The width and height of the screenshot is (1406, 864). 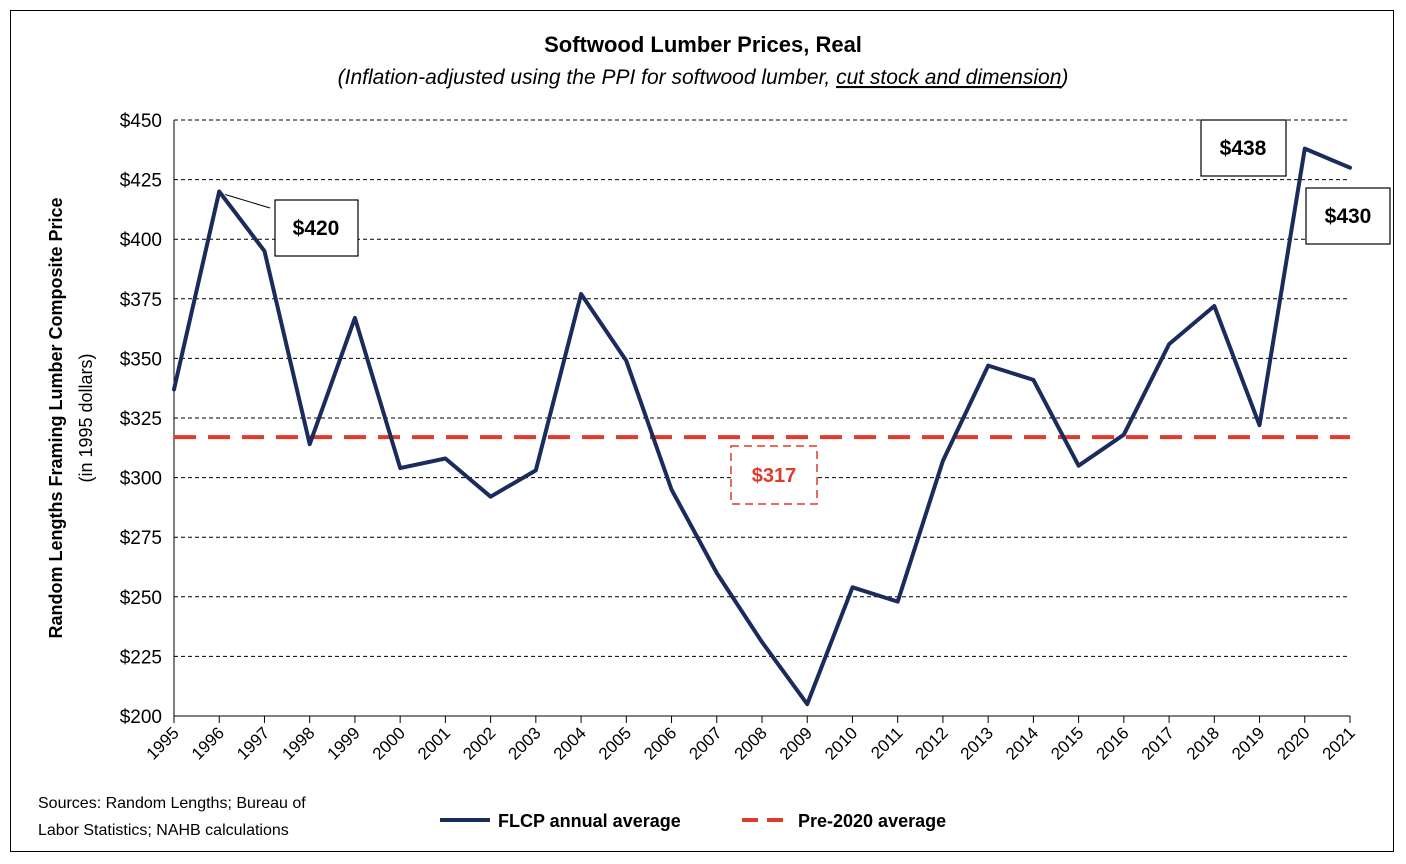 I want to click on y-tick-label: $300, so click(x=141, y=479).